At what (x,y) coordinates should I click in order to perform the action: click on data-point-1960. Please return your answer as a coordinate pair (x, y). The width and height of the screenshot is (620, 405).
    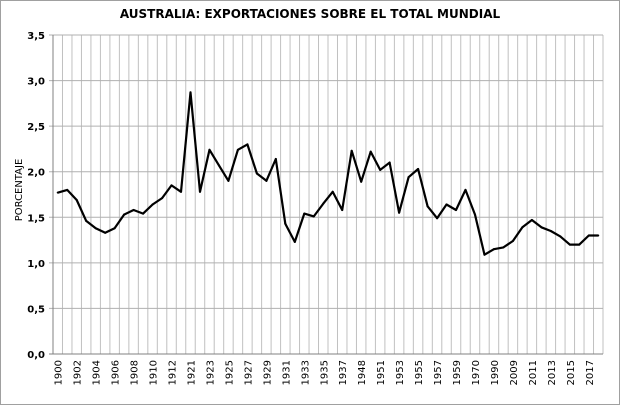
    Looking at the image, I should click on (465, 189).